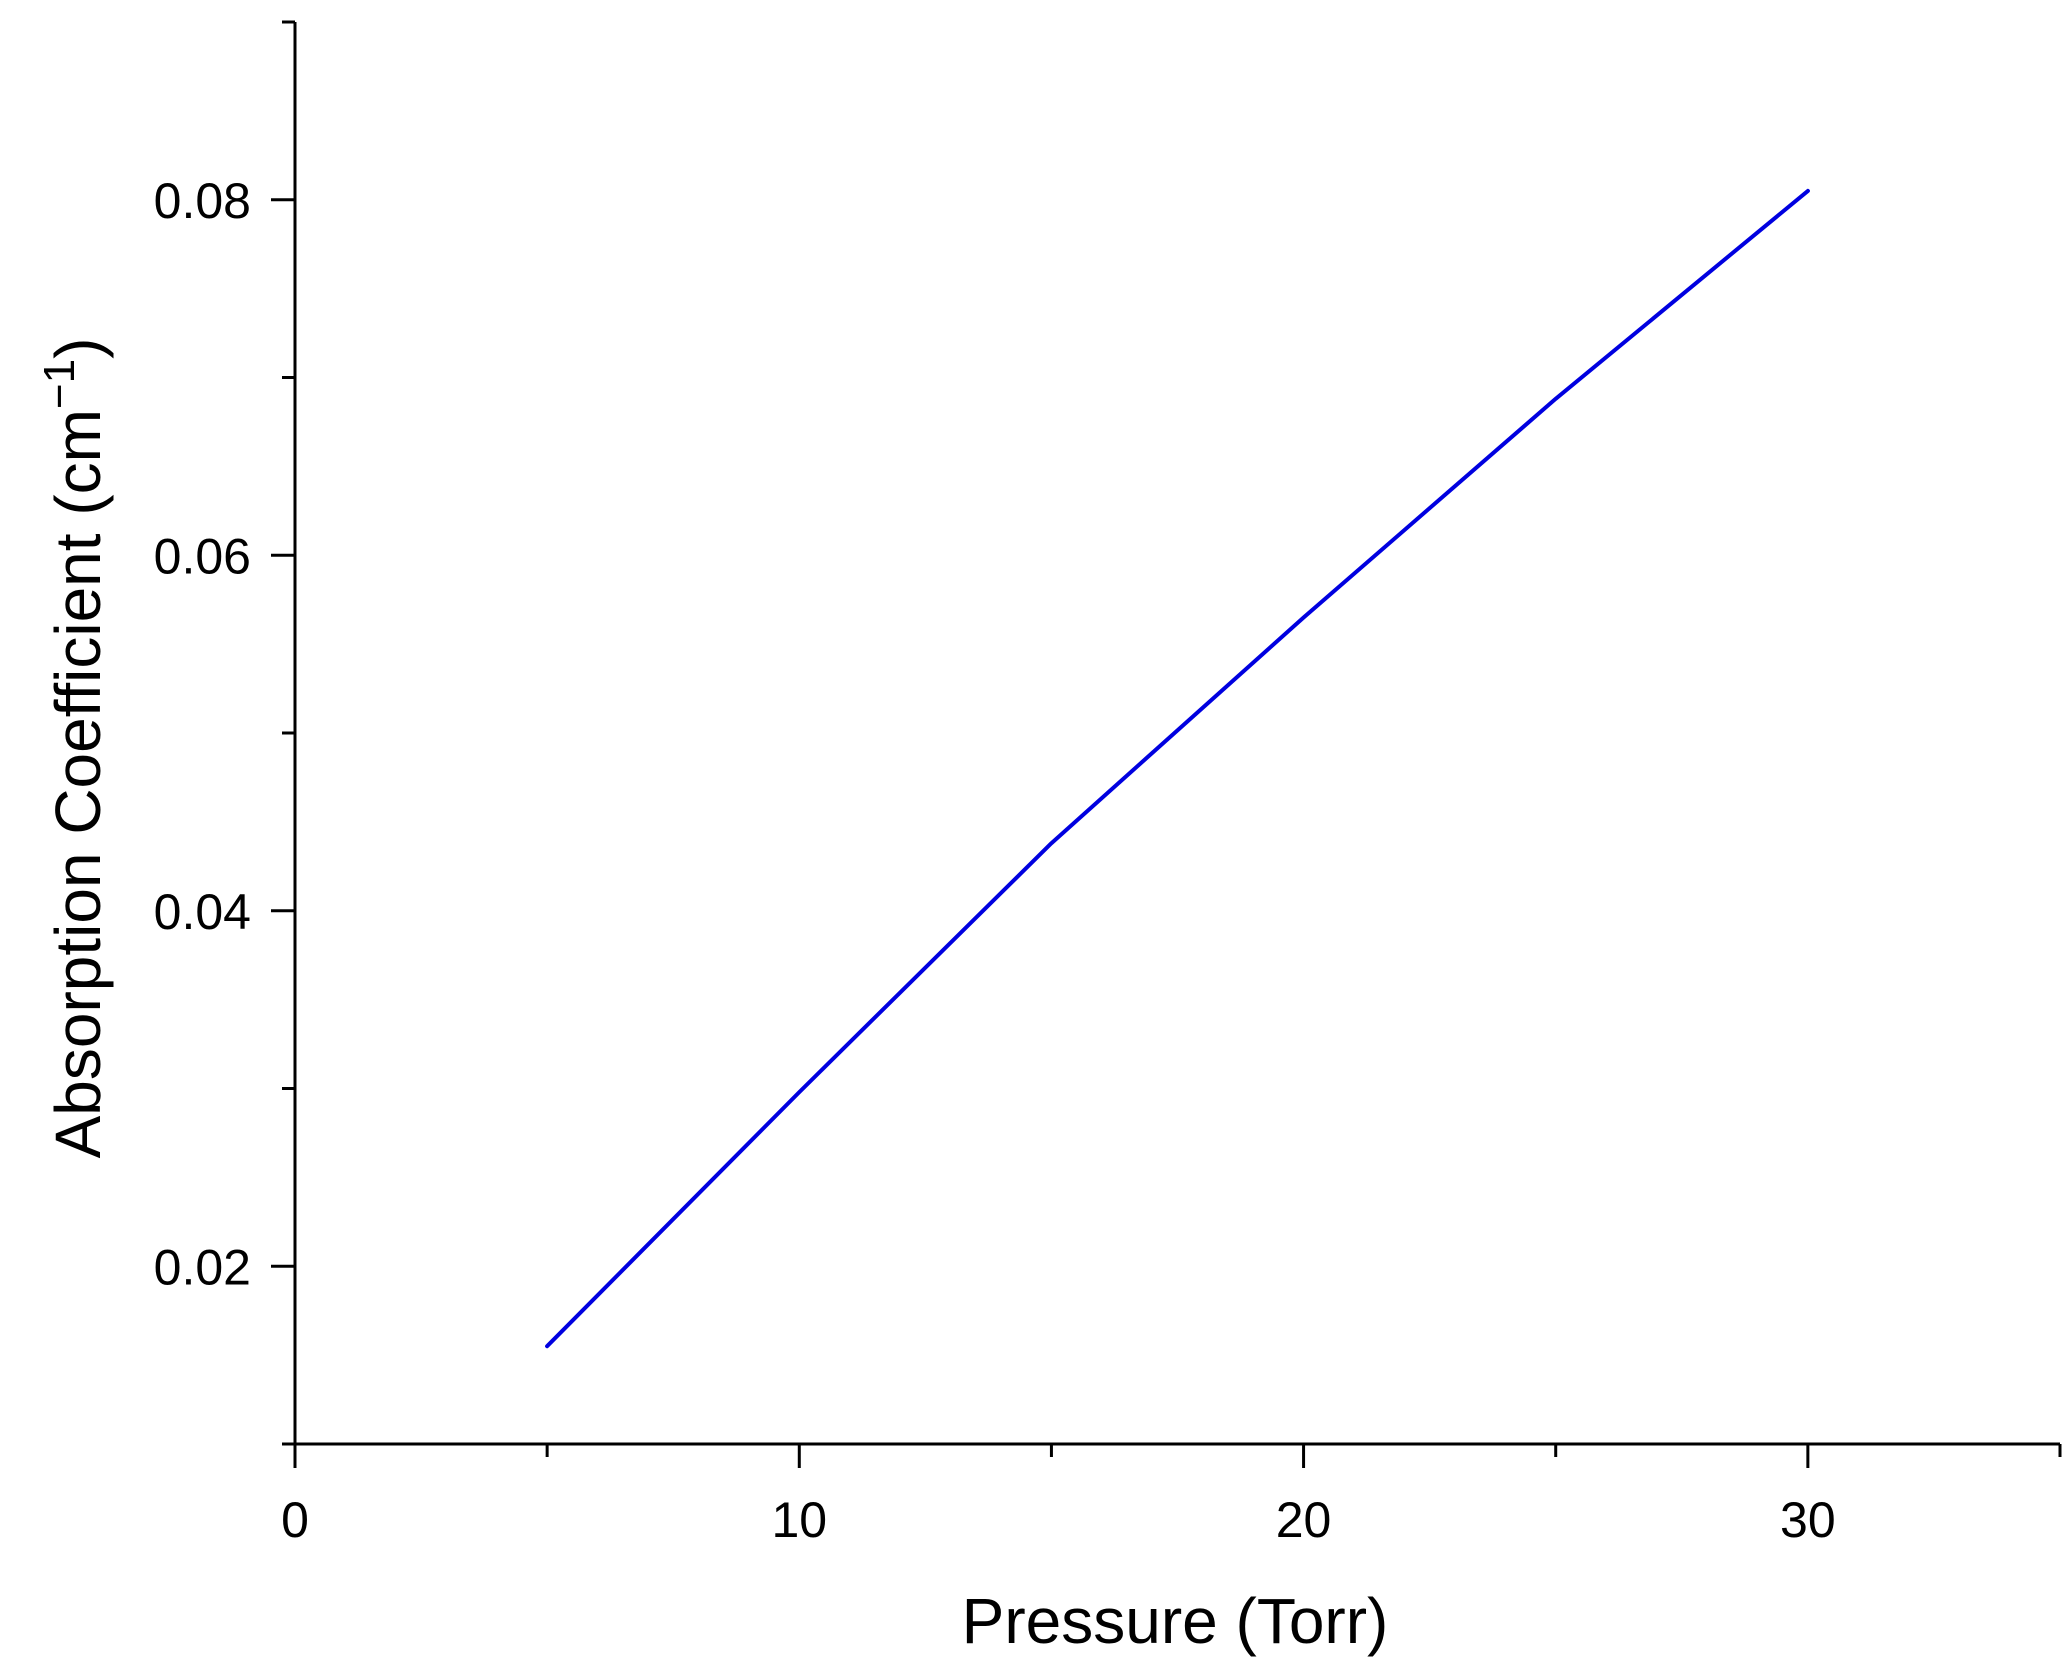 Image resolution: width=2069 pixels, height=1676 pixels. Describe the element at coordinates (78, 783) in the screenshot. I see `y-axis-title-main: Absorption Coefficient (cm` at that location.